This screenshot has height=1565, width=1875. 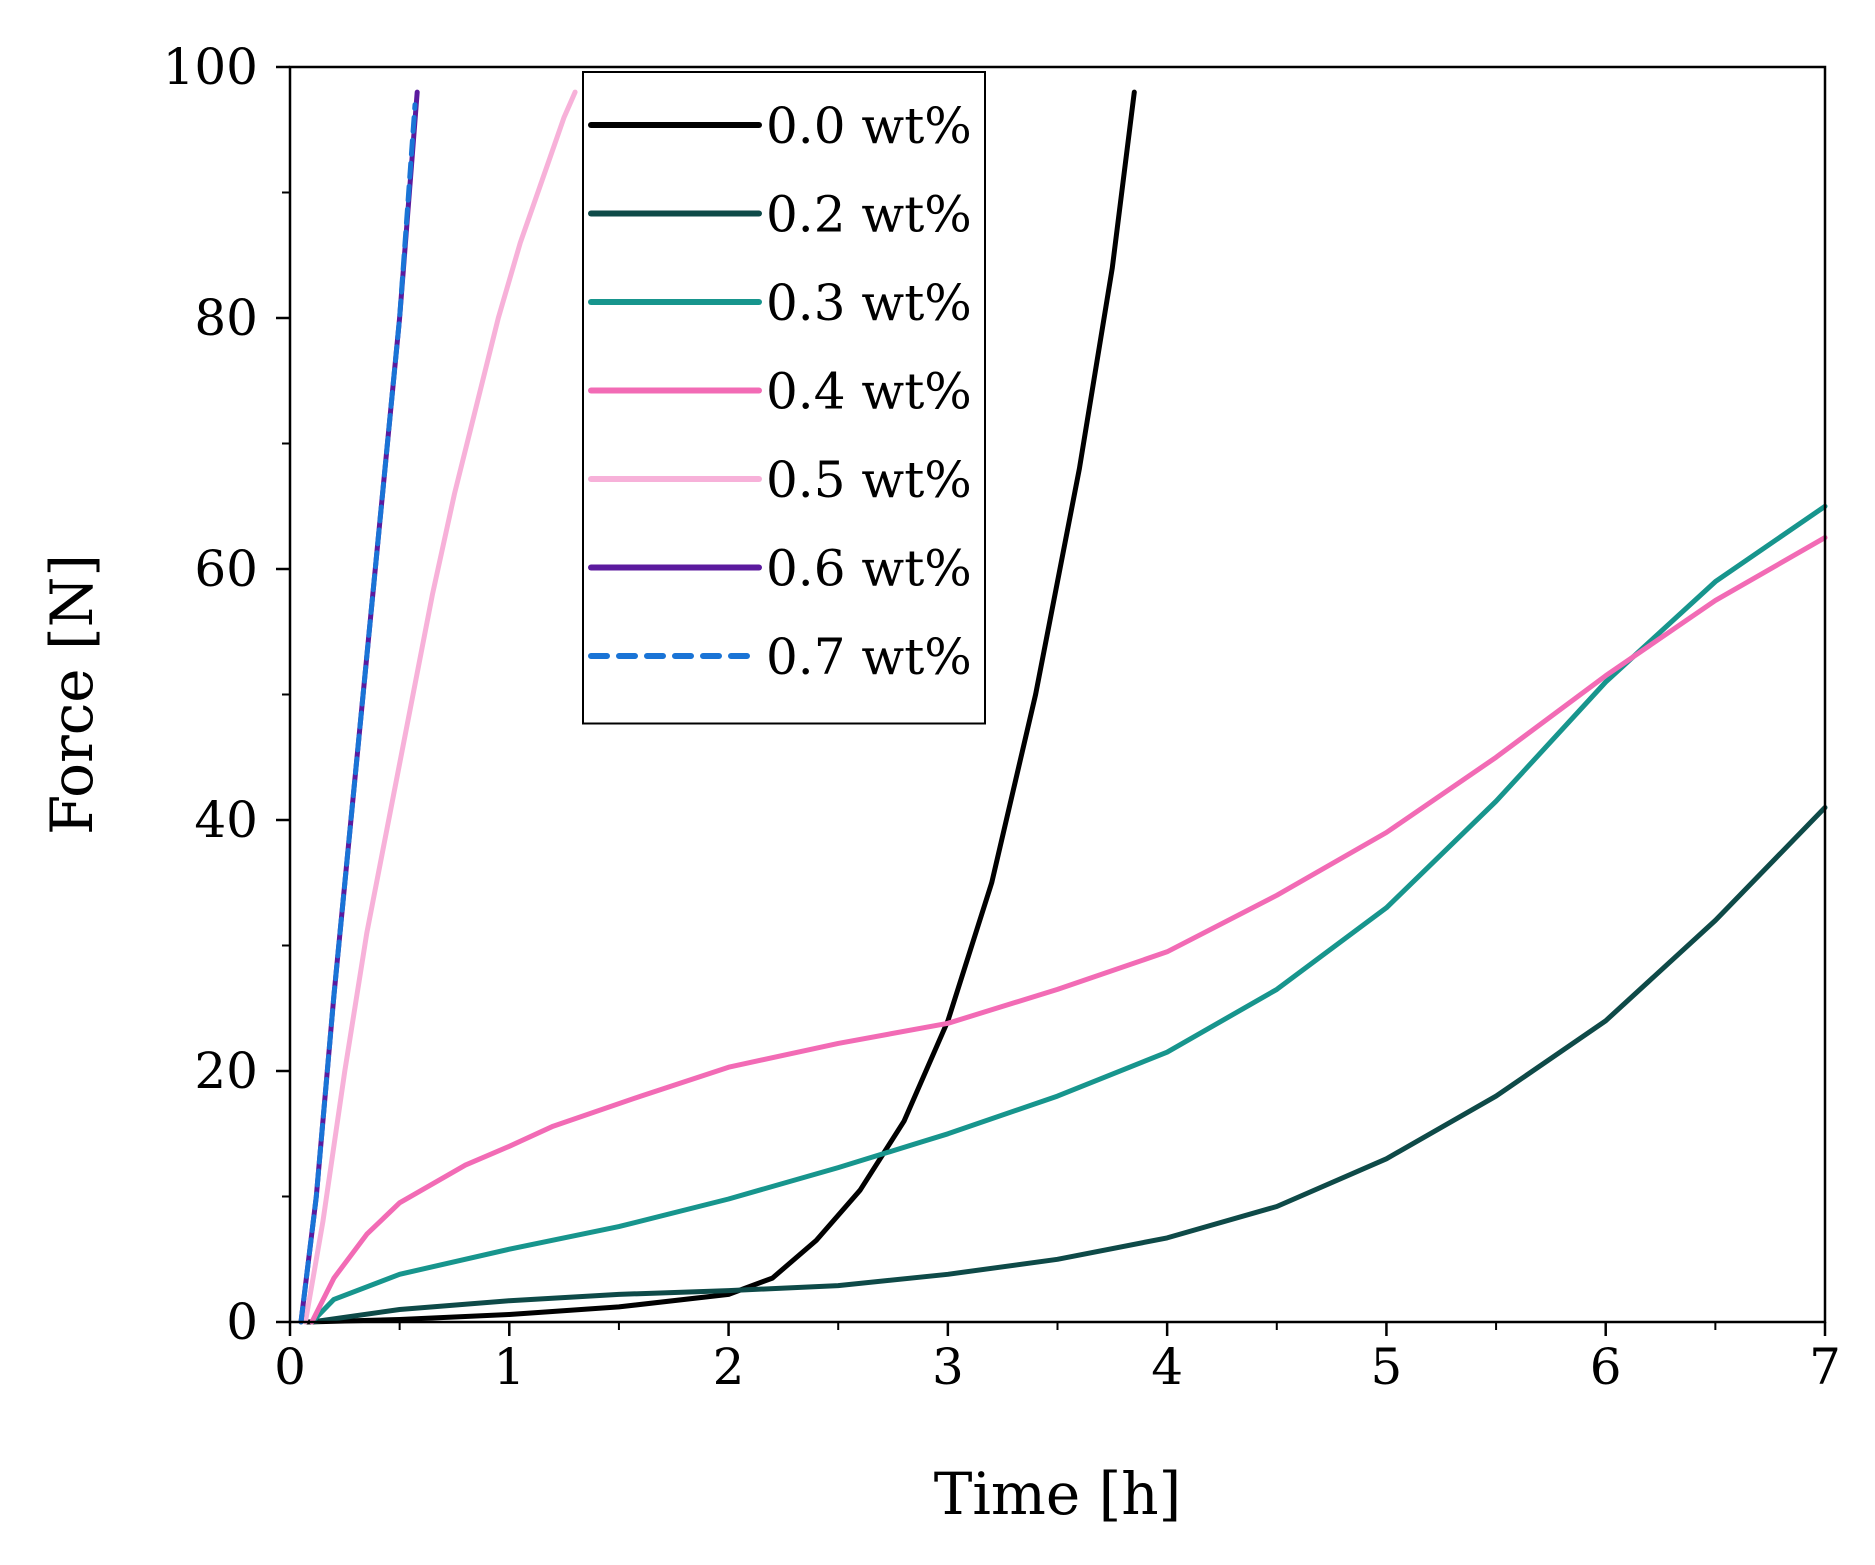 What do you see at coordinates (869, 657) in the screenshot?
I see `legend-label: 0.7 wt%` at bounding box center [869, 657].